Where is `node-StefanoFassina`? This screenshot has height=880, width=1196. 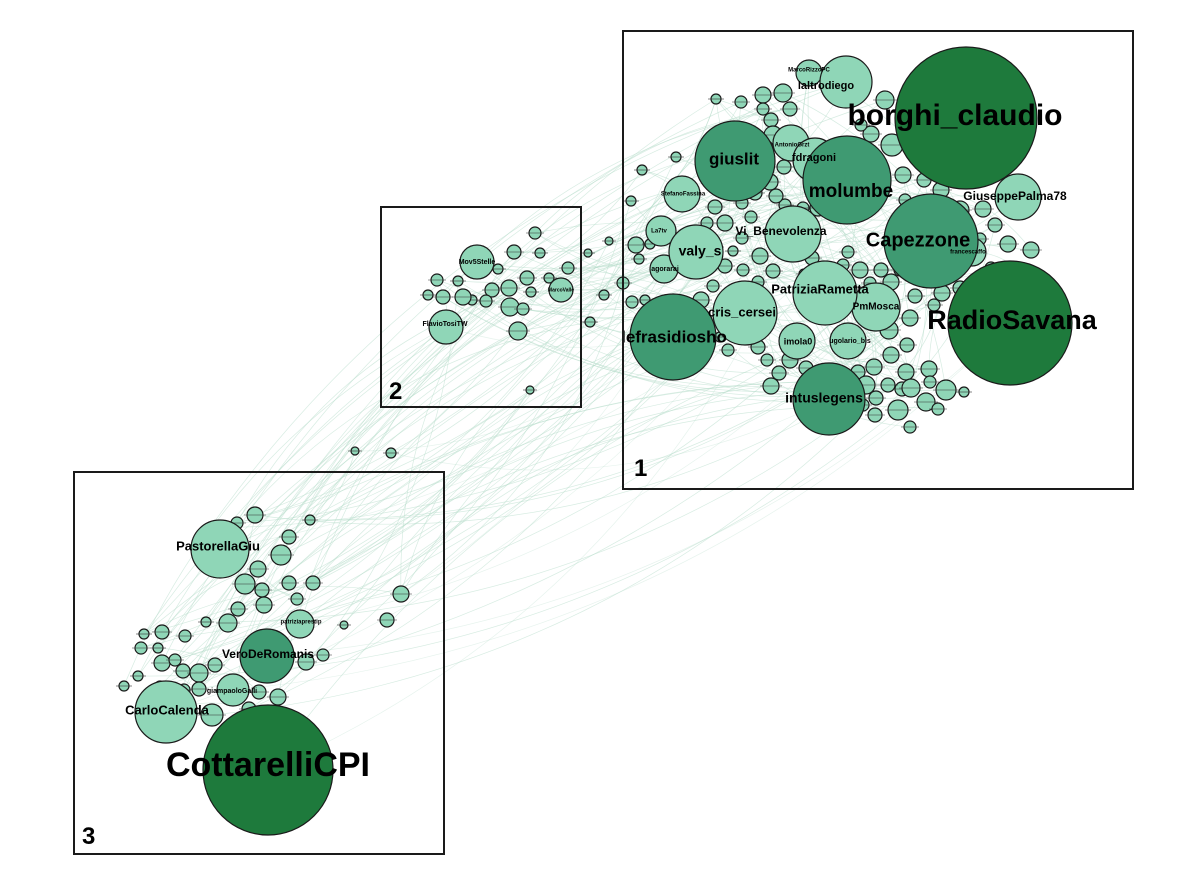
node-StefanoFassina is located at coordinates (682, 194).